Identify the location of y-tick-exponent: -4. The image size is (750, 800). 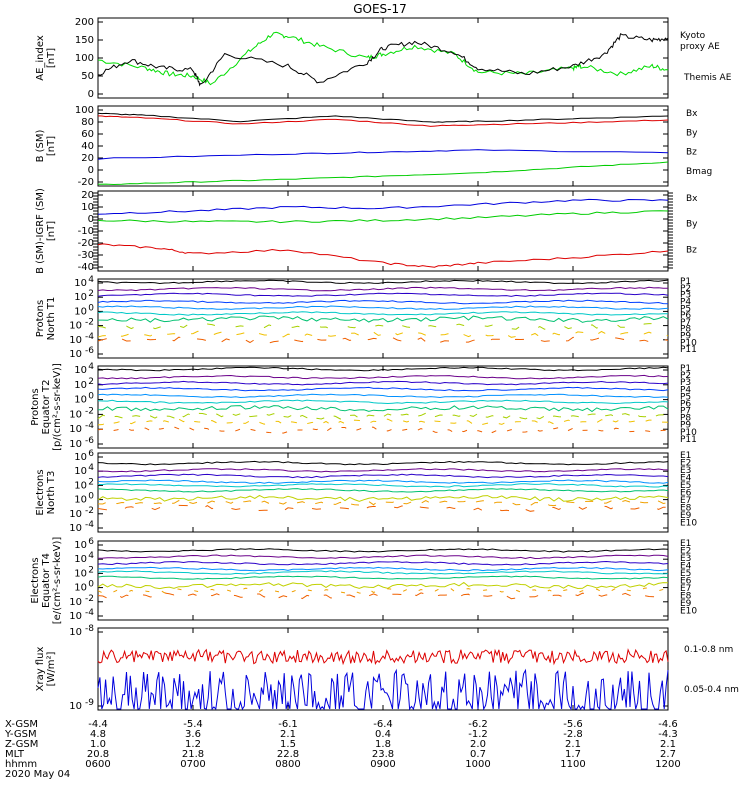
(89, 613).